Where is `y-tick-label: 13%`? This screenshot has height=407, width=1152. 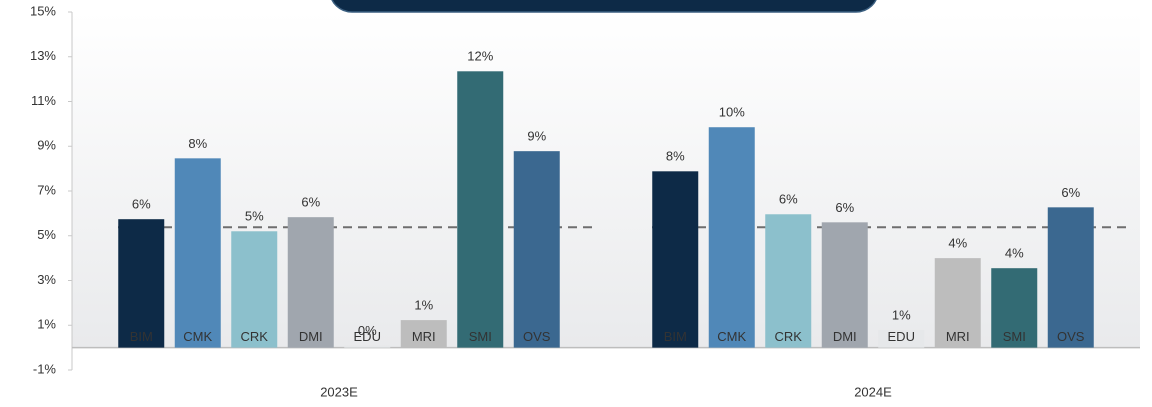 y-tick-label: 13% is located at coordinates (43, 55).